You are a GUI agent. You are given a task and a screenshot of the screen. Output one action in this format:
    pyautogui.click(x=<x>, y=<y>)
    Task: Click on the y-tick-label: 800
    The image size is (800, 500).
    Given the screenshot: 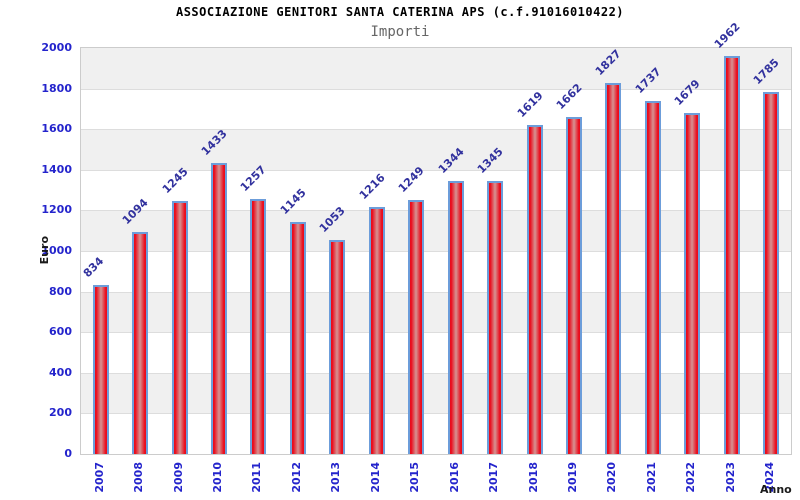 What is the action you would take?
    pyautogui.click(x=60, y=291)
    